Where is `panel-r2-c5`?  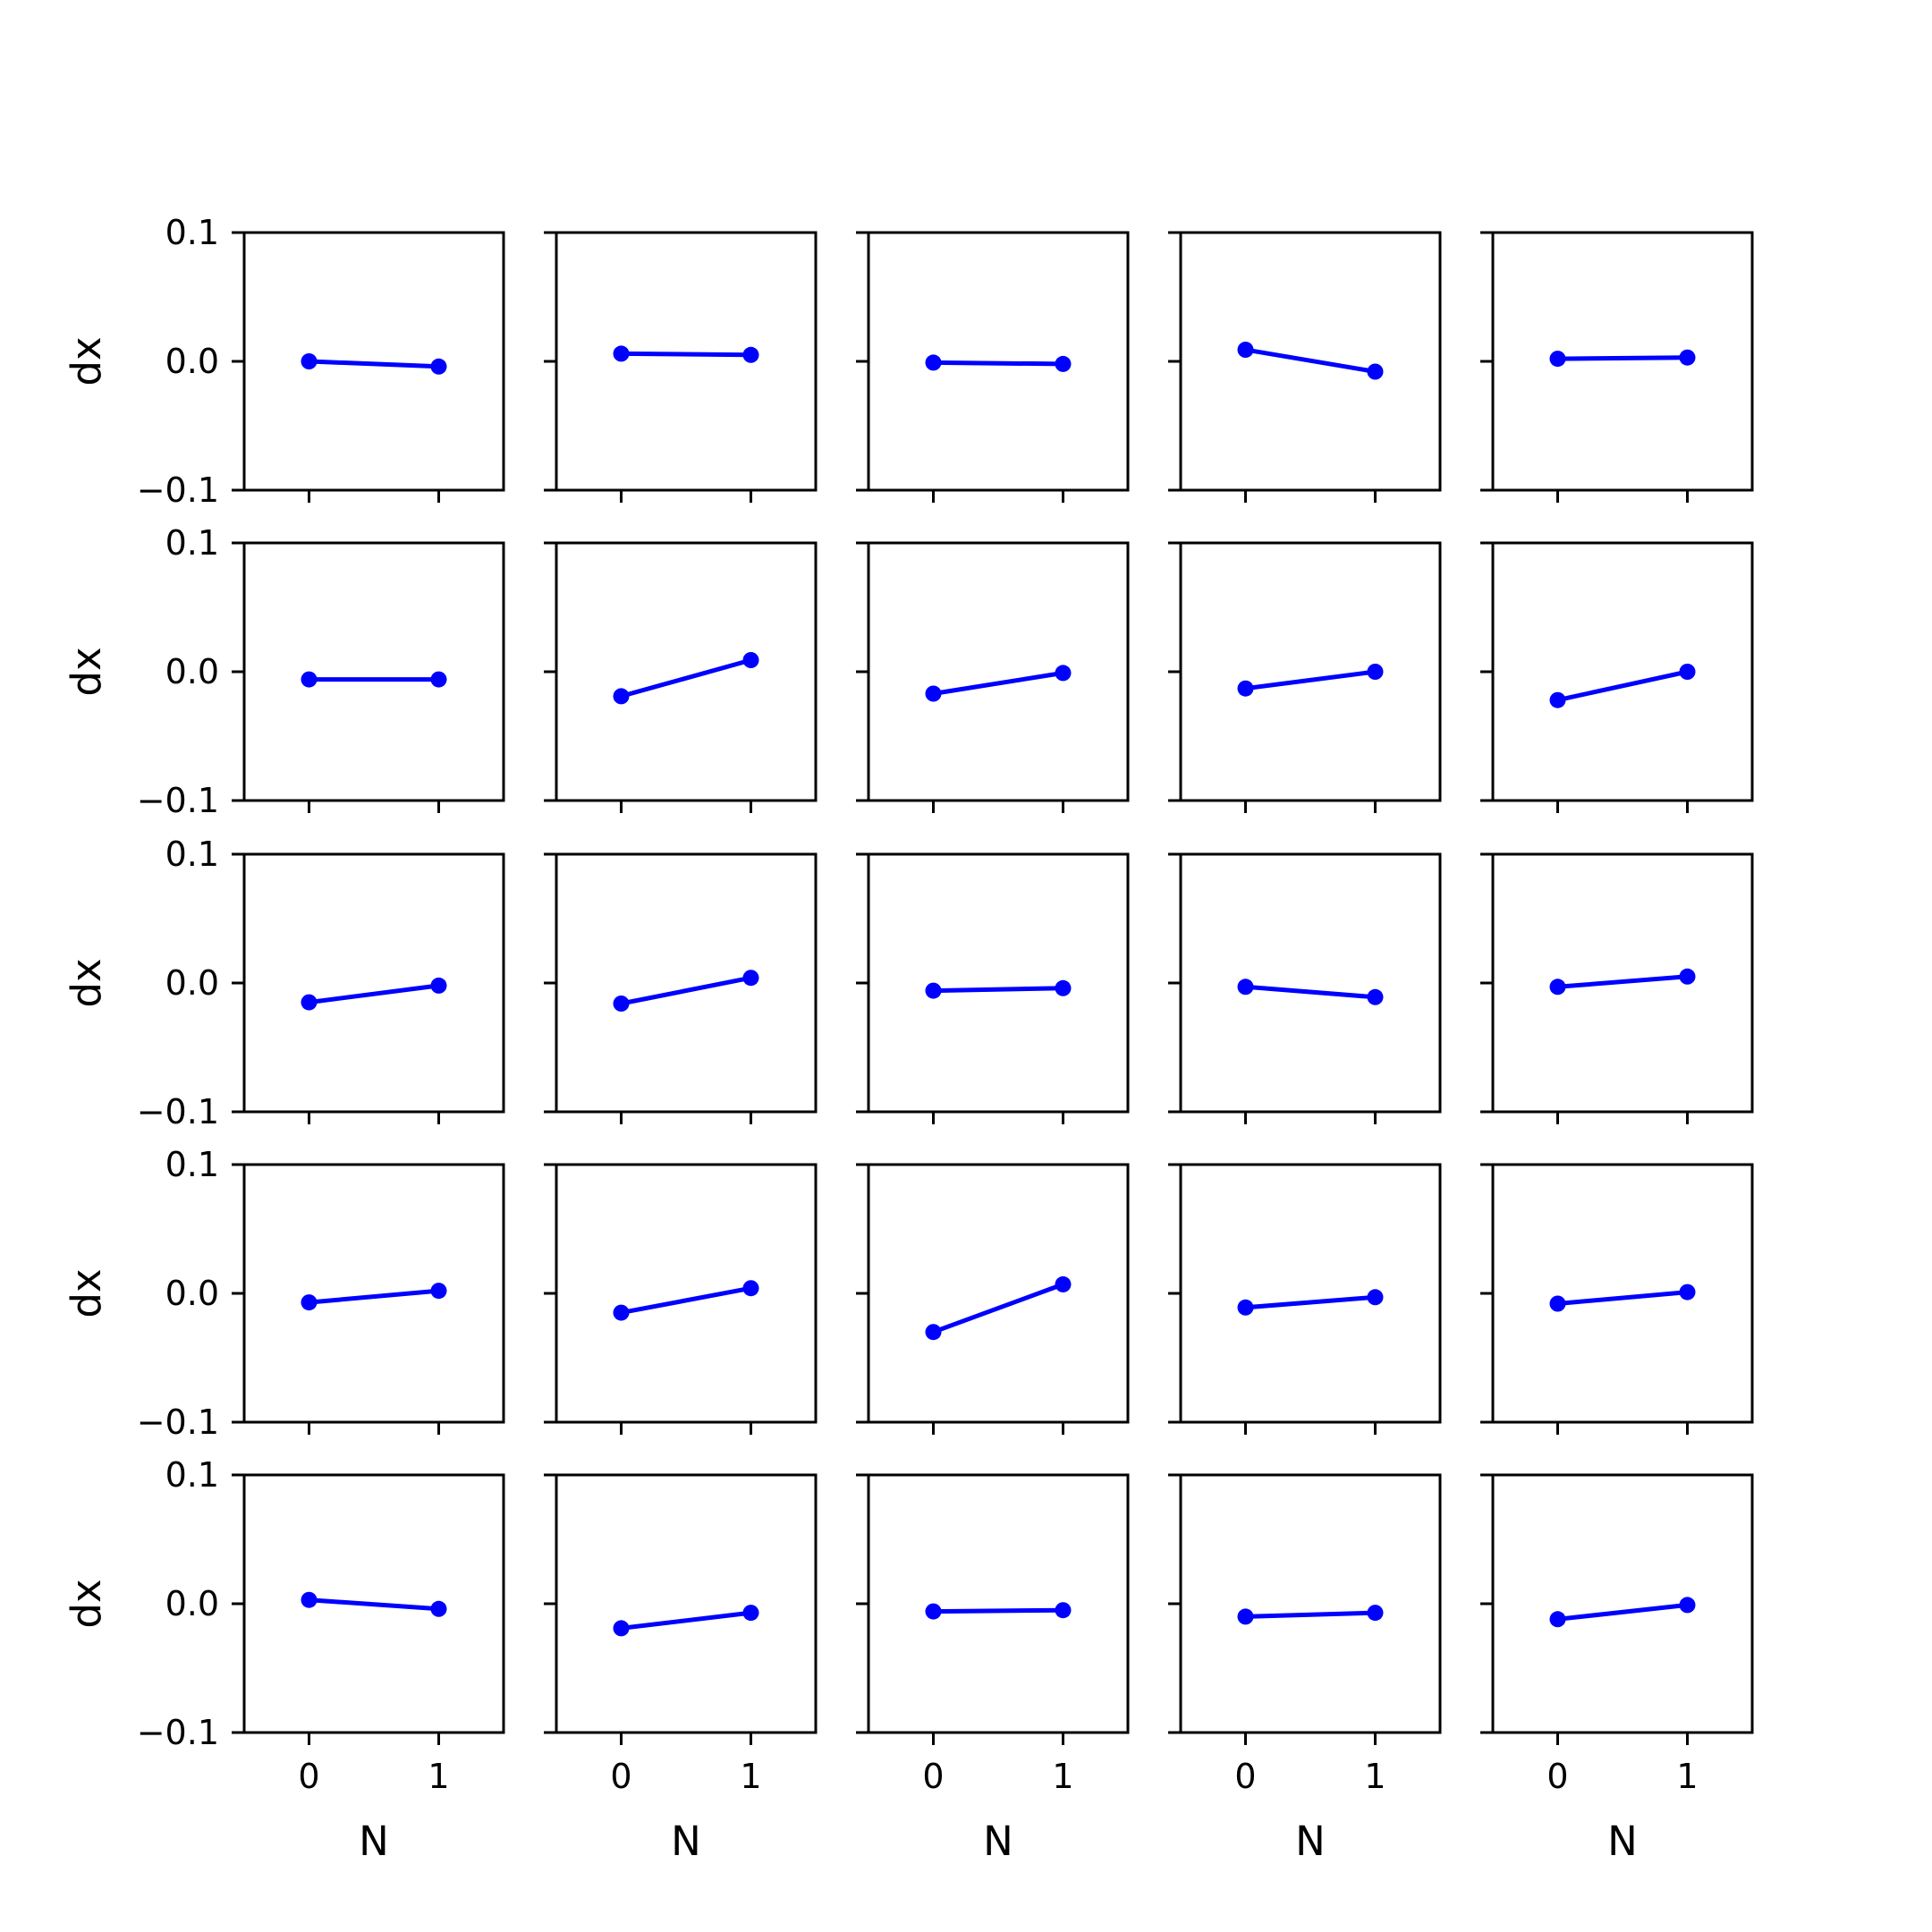
panel-r2-c5 is located at coordinates (1617, 677).